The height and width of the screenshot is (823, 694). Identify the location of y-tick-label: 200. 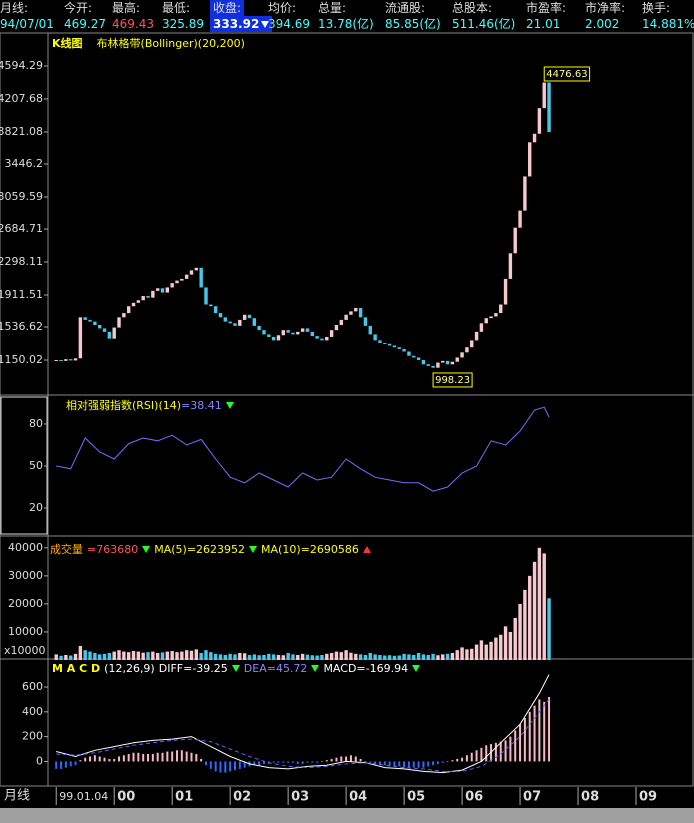
(32, 736).